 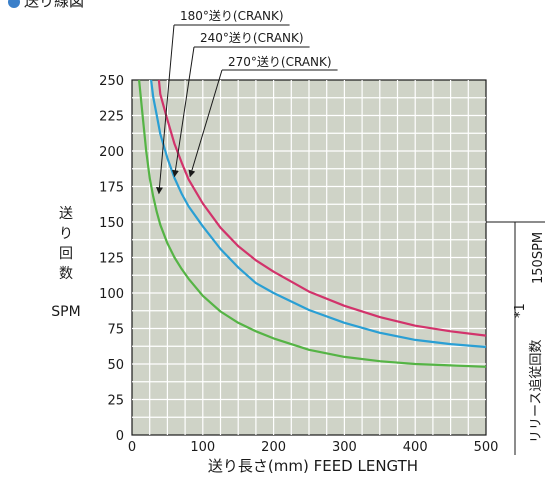 What do you see at coordinates (111, 81) in the screenshot?
I see `y-tick-label: 250` at bounding box center [111, 81].